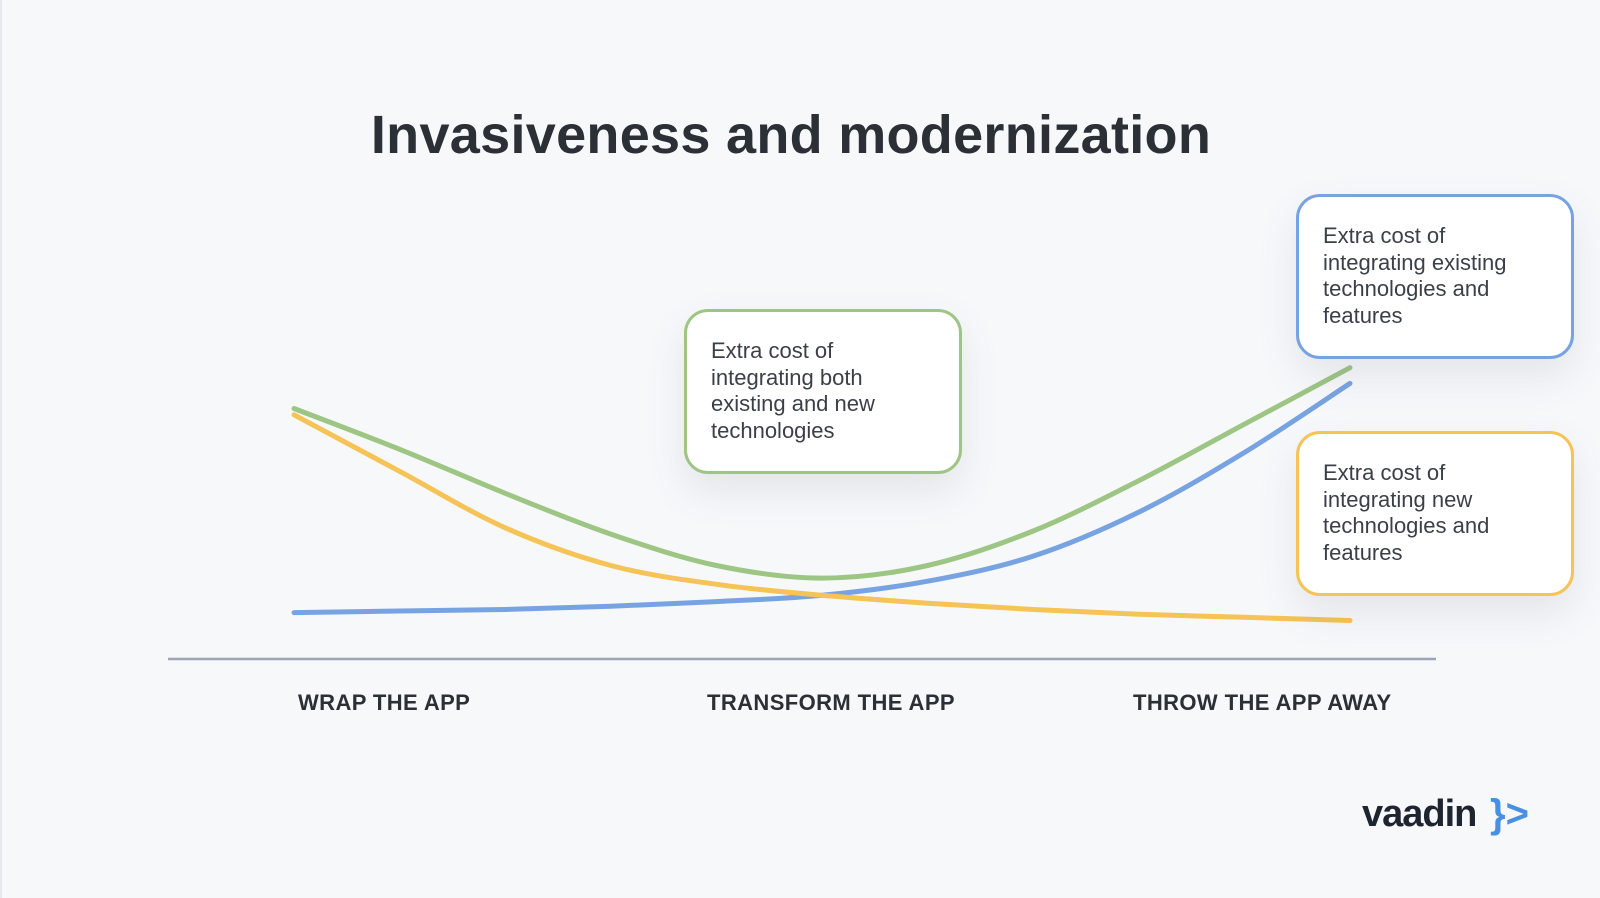  What do you see at coordinates (831, 702) in the screenshot?
I see `x-tick-label-transform: TRANSFORM THE APP` at bounding box center [831, 702].